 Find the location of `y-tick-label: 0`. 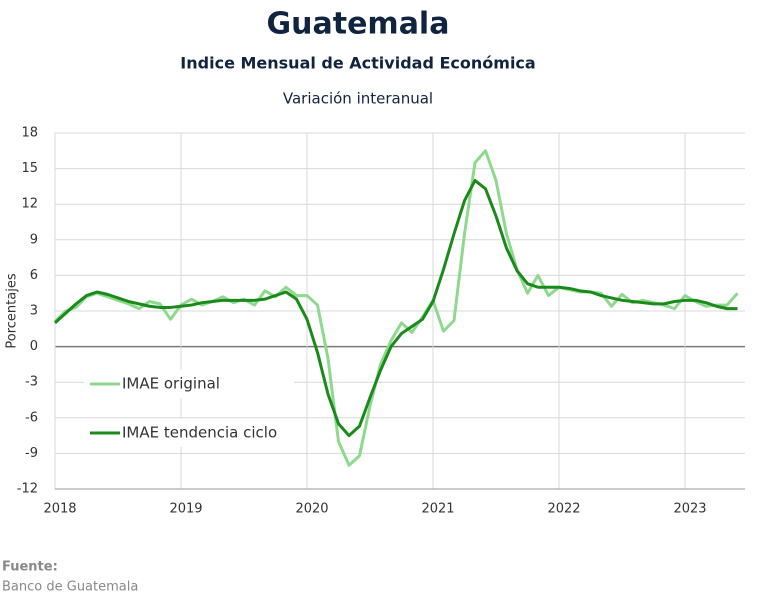

y-tick-label: 0 is located at coordinates (34, 346).